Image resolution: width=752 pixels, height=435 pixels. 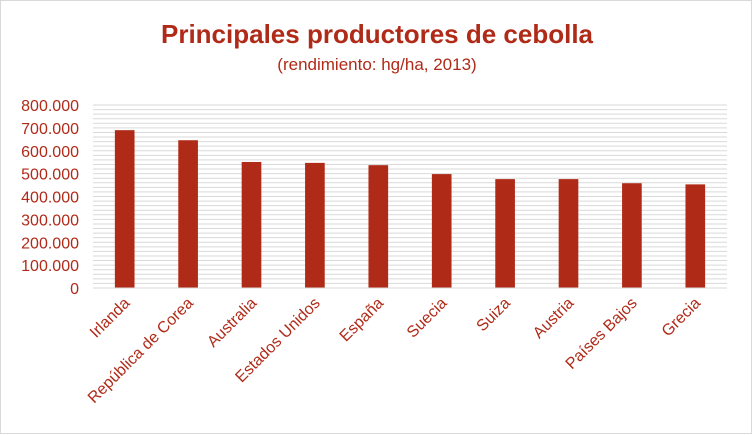 What do you see at coordinates (377, 34) in the screenshot?
I see `chart-title: Principales productores de cebolla` at bounding box center [377, 34].